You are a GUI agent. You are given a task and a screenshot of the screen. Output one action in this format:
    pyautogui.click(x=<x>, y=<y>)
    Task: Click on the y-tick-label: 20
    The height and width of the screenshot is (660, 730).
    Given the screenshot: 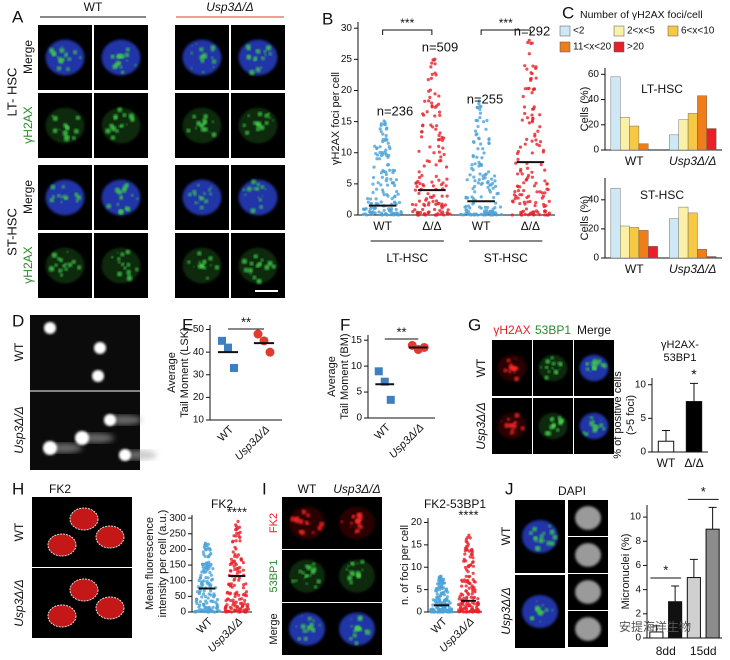 What is the action you would take?
    pyautogui.click(x=594, y=124)
    